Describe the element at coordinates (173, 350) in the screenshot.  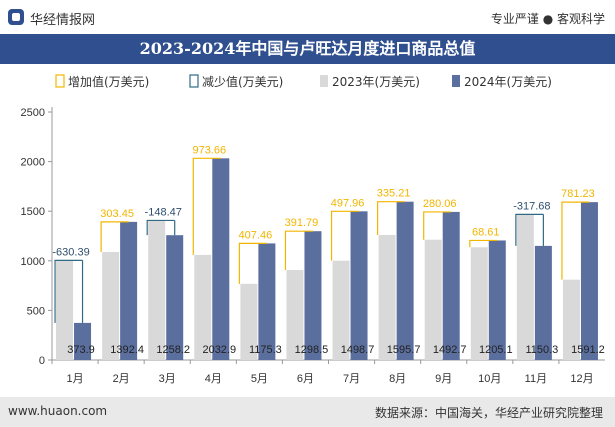
I see `bar-value-label: 1258.2` at that location.